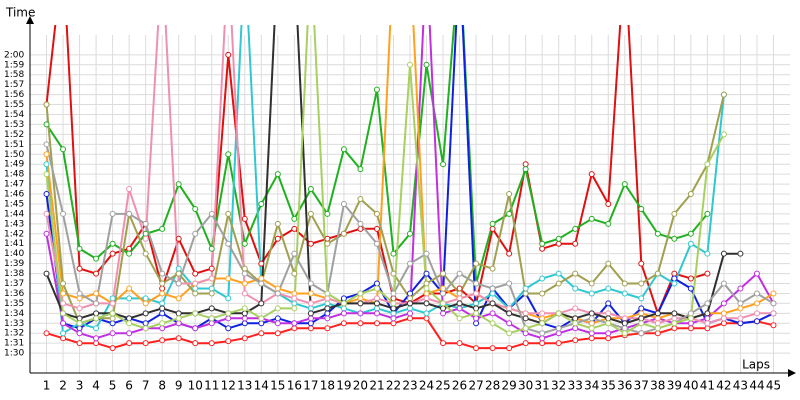 The image size is (800, 400). Describe the element at coordinates (14, 85) in the screenshot. I see `y-tick-label: 1:57` at that location.